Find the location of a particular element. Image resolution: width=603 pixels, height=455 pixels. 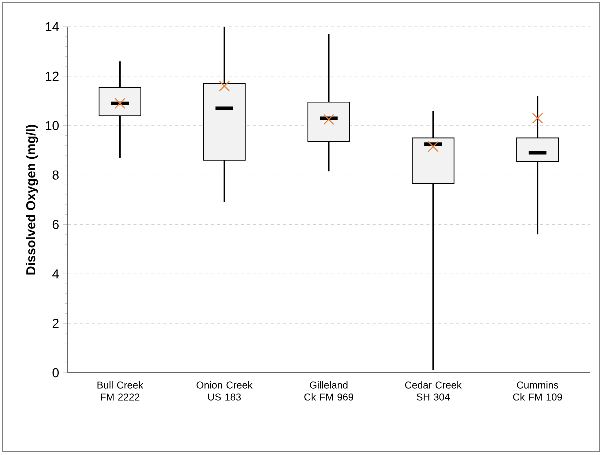

y-tick-label: 6 is located at coordinates (55, 225).